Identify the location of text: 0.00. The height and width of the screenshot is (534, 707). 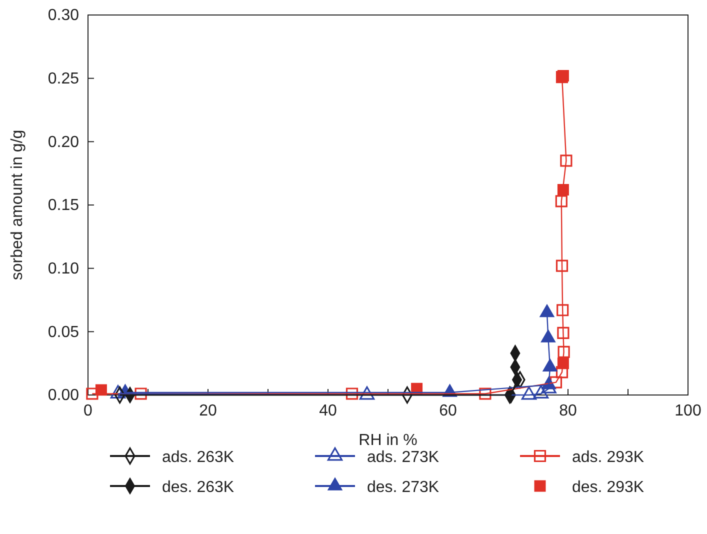
(63, 395).